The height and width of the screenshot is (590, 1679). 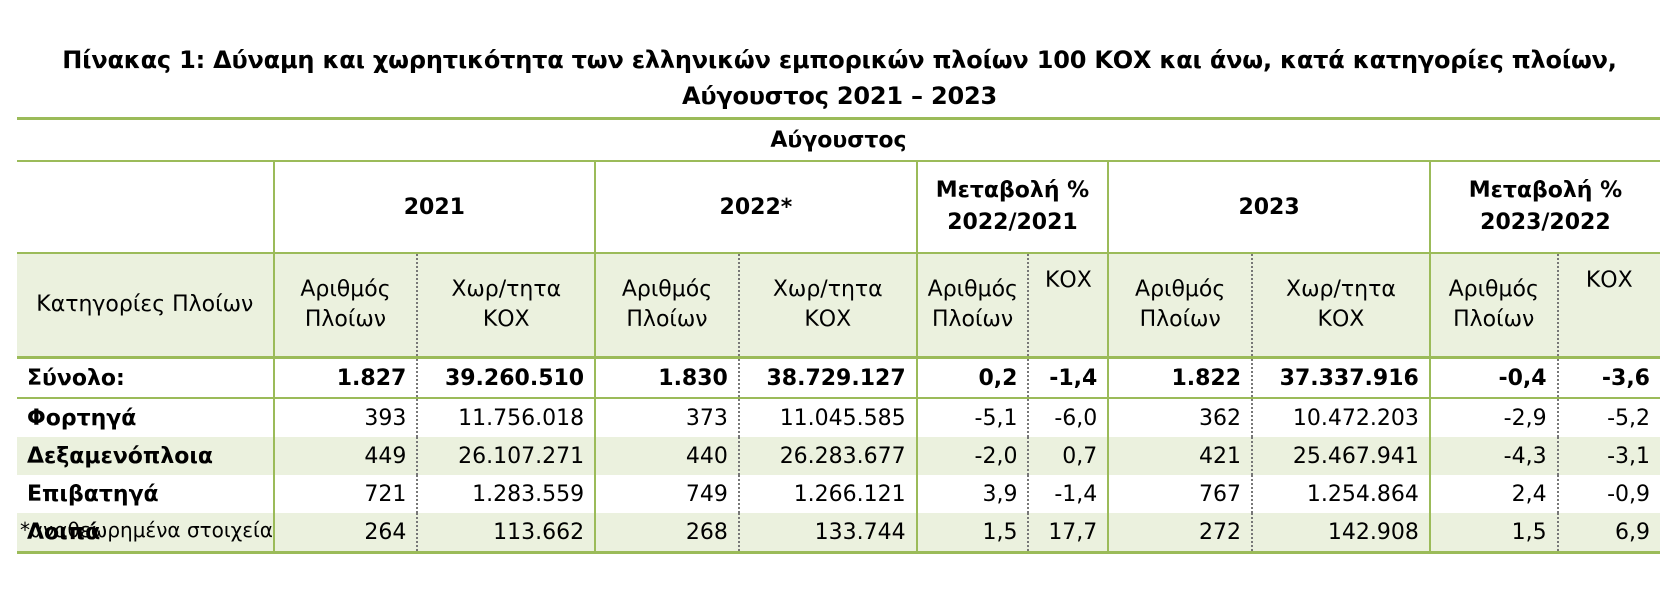 What do you see at coordinates (827, 533) in the screenshot?
I see `cell-capacity-2022: 133.744` at bounding box center [827, 533].